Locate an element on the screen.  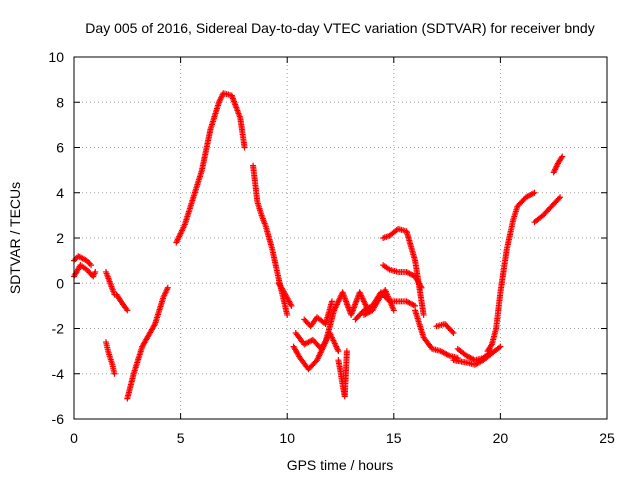
x-tick-label: 15 is located at coordinates (394, 438).